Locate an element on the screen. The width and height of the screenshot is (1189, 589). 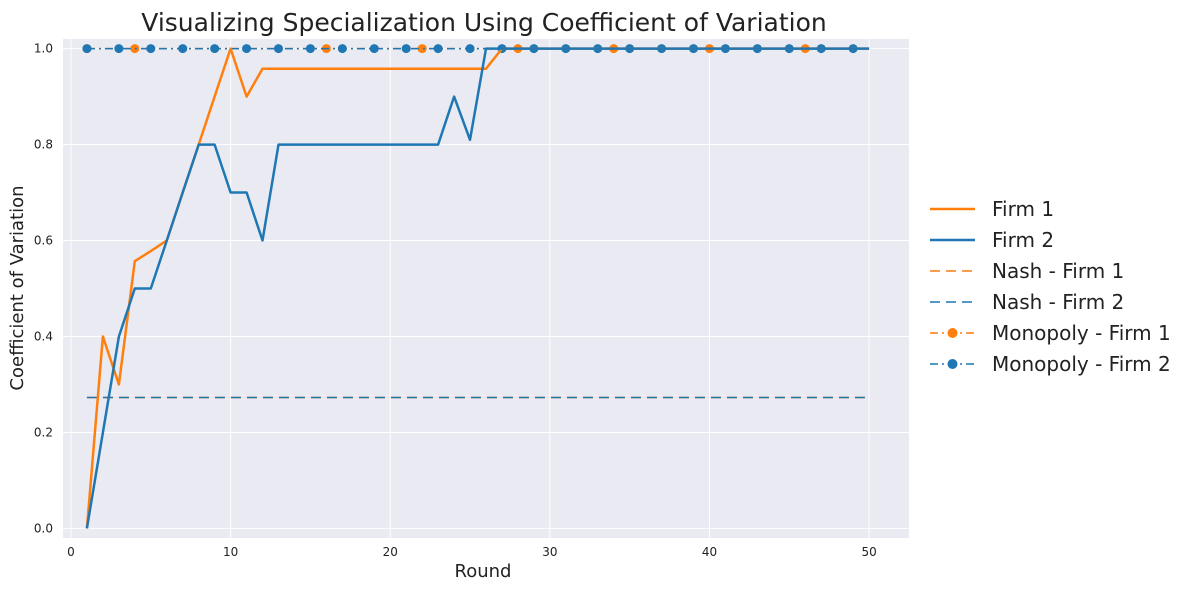
y-tick-label: 0.8 is located at coordinates (43, 145).